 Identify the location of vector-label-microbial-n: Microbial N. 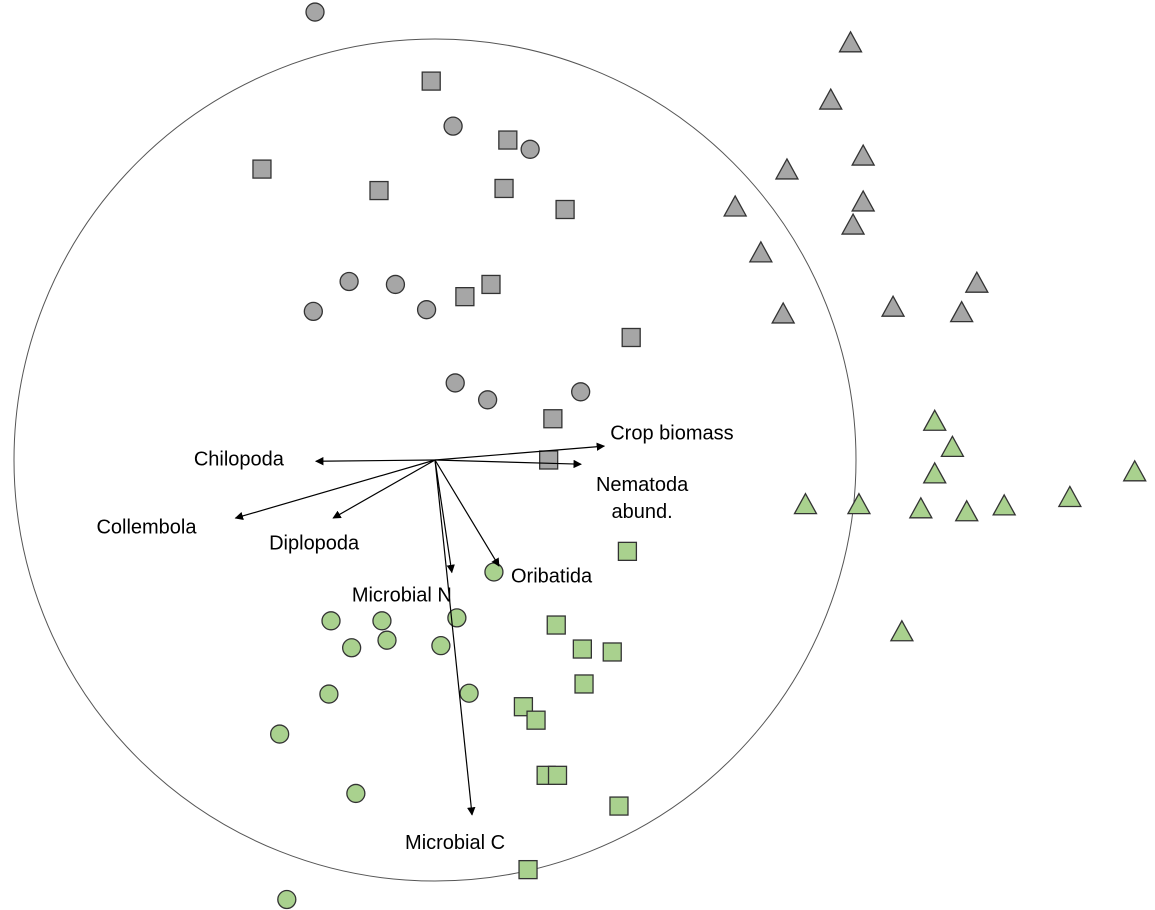
(402, 596).